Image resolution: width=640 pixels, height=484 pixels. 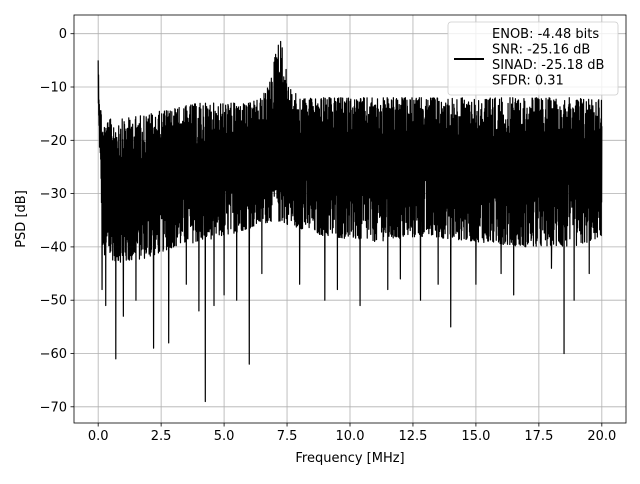 What do you see at coordinates (224, 436) in the screenshot?
I see `x-tick-label: 5.0` at bounding box center [224, 436].